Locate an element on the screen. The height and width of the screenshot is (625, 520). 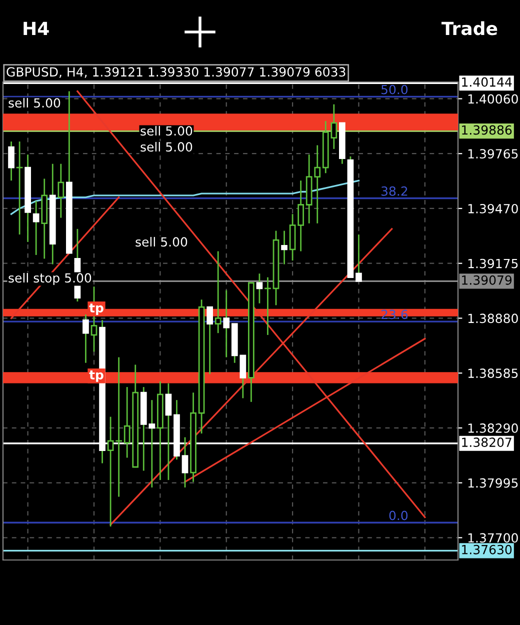
ref-line-label: 1.39886 is located at coordinates (487, 130).